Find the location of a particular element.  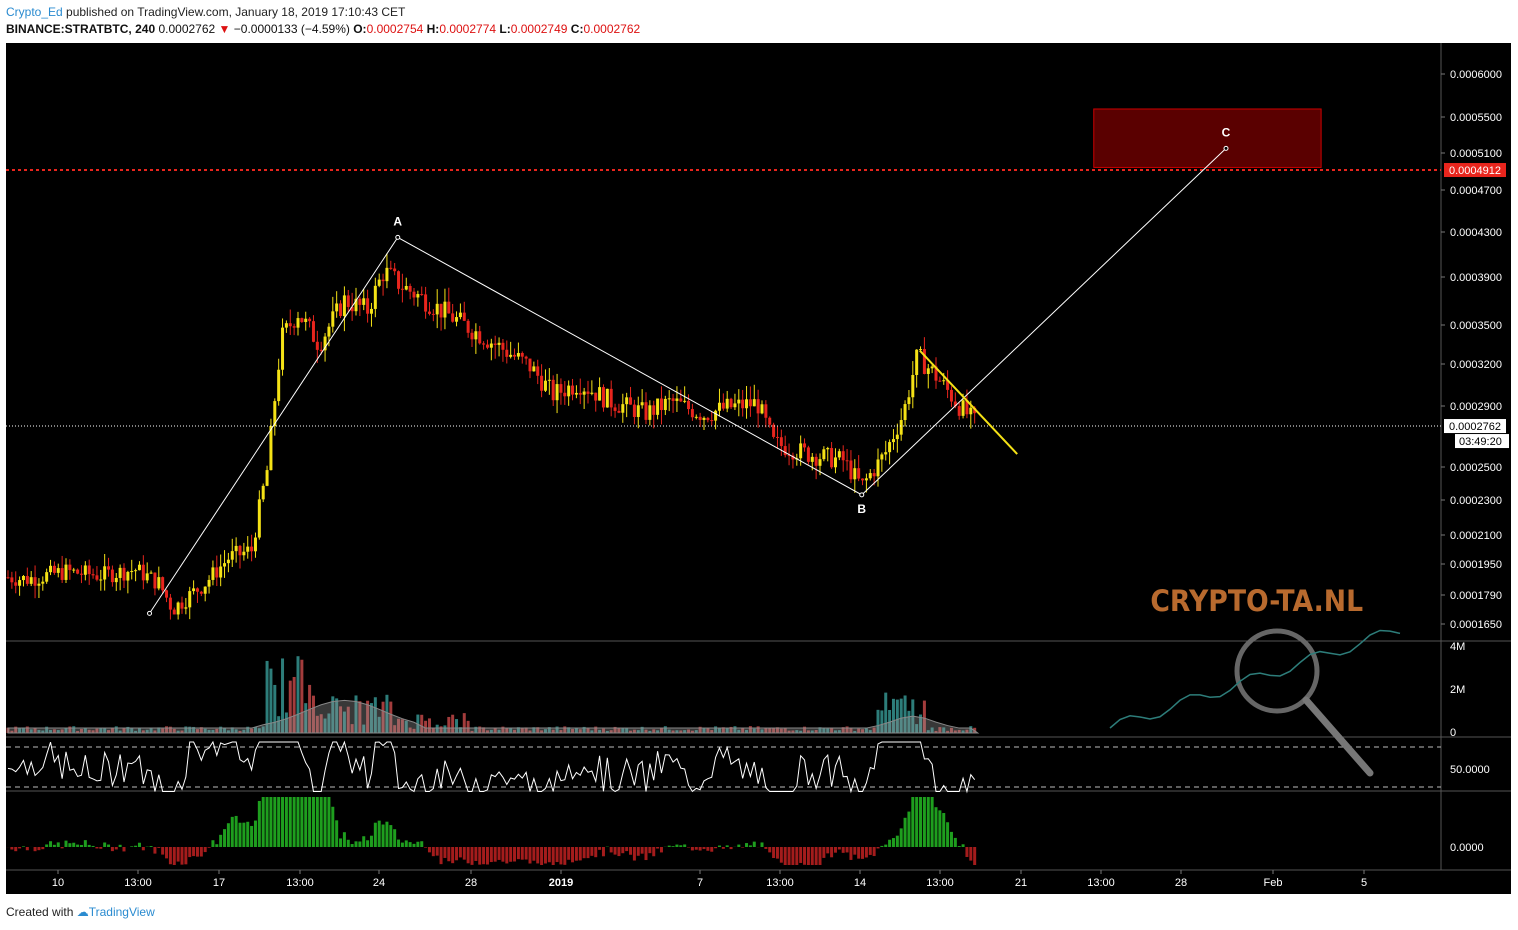

price-axis-label: 0.0001650 is located at coordinates (1476, 625).